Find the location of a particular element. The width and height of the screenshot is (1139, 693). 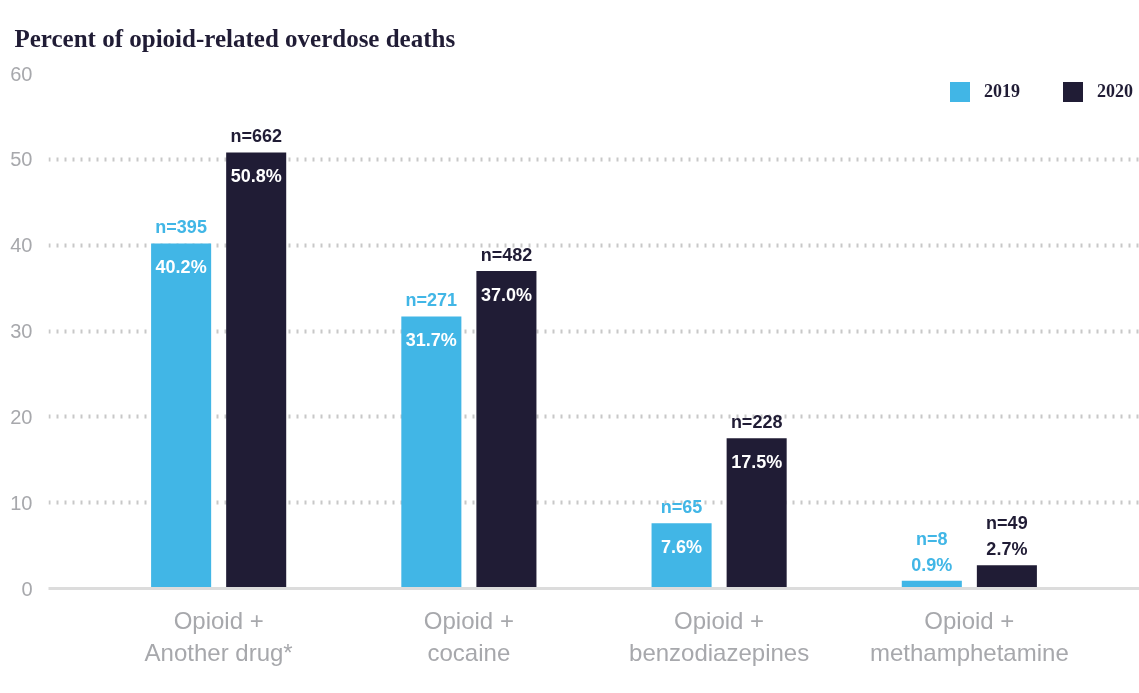

x-tick-label: Opioid + benzodiazepines is located at coordinates (719, 636).